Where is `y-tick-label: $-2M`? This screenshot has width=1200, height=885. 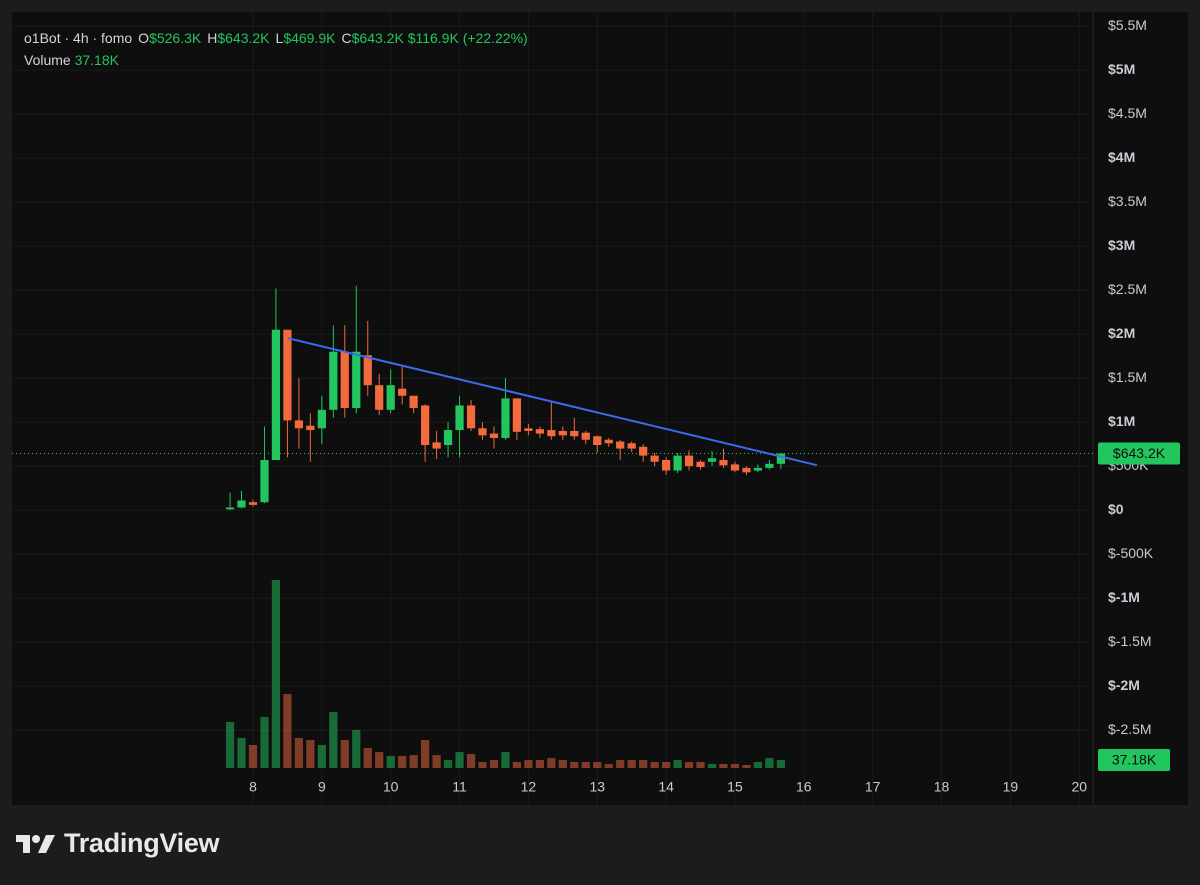
y-tick-label: $-2M is located at coordinates (1124, 685).